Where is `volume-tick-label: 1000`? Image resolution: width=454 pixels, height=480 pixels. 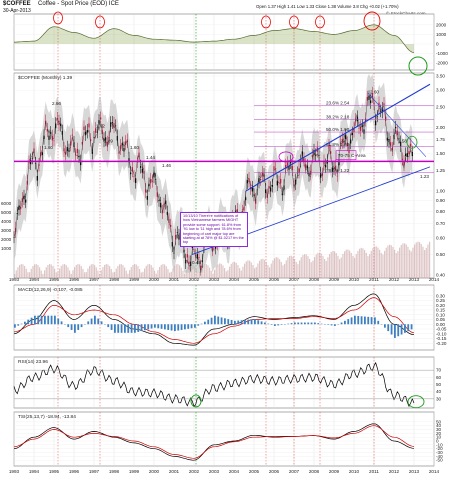 volume-tick-label: 1000 is located at coordinates (6, 248).